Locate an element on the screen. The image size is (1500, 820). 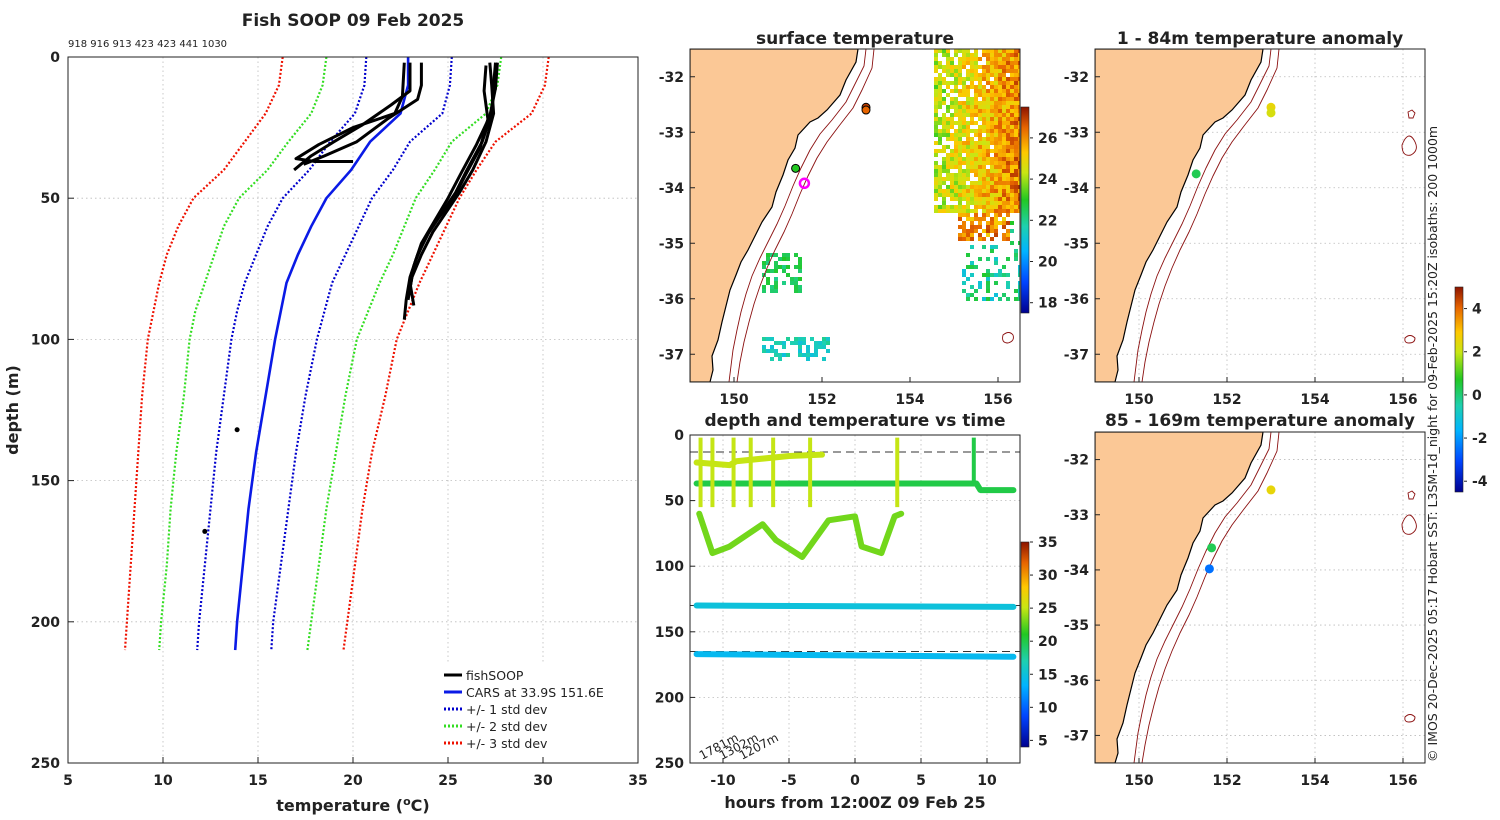
anomaly-deep-xtick-label: 152 is located at coordinates (1226, 781).